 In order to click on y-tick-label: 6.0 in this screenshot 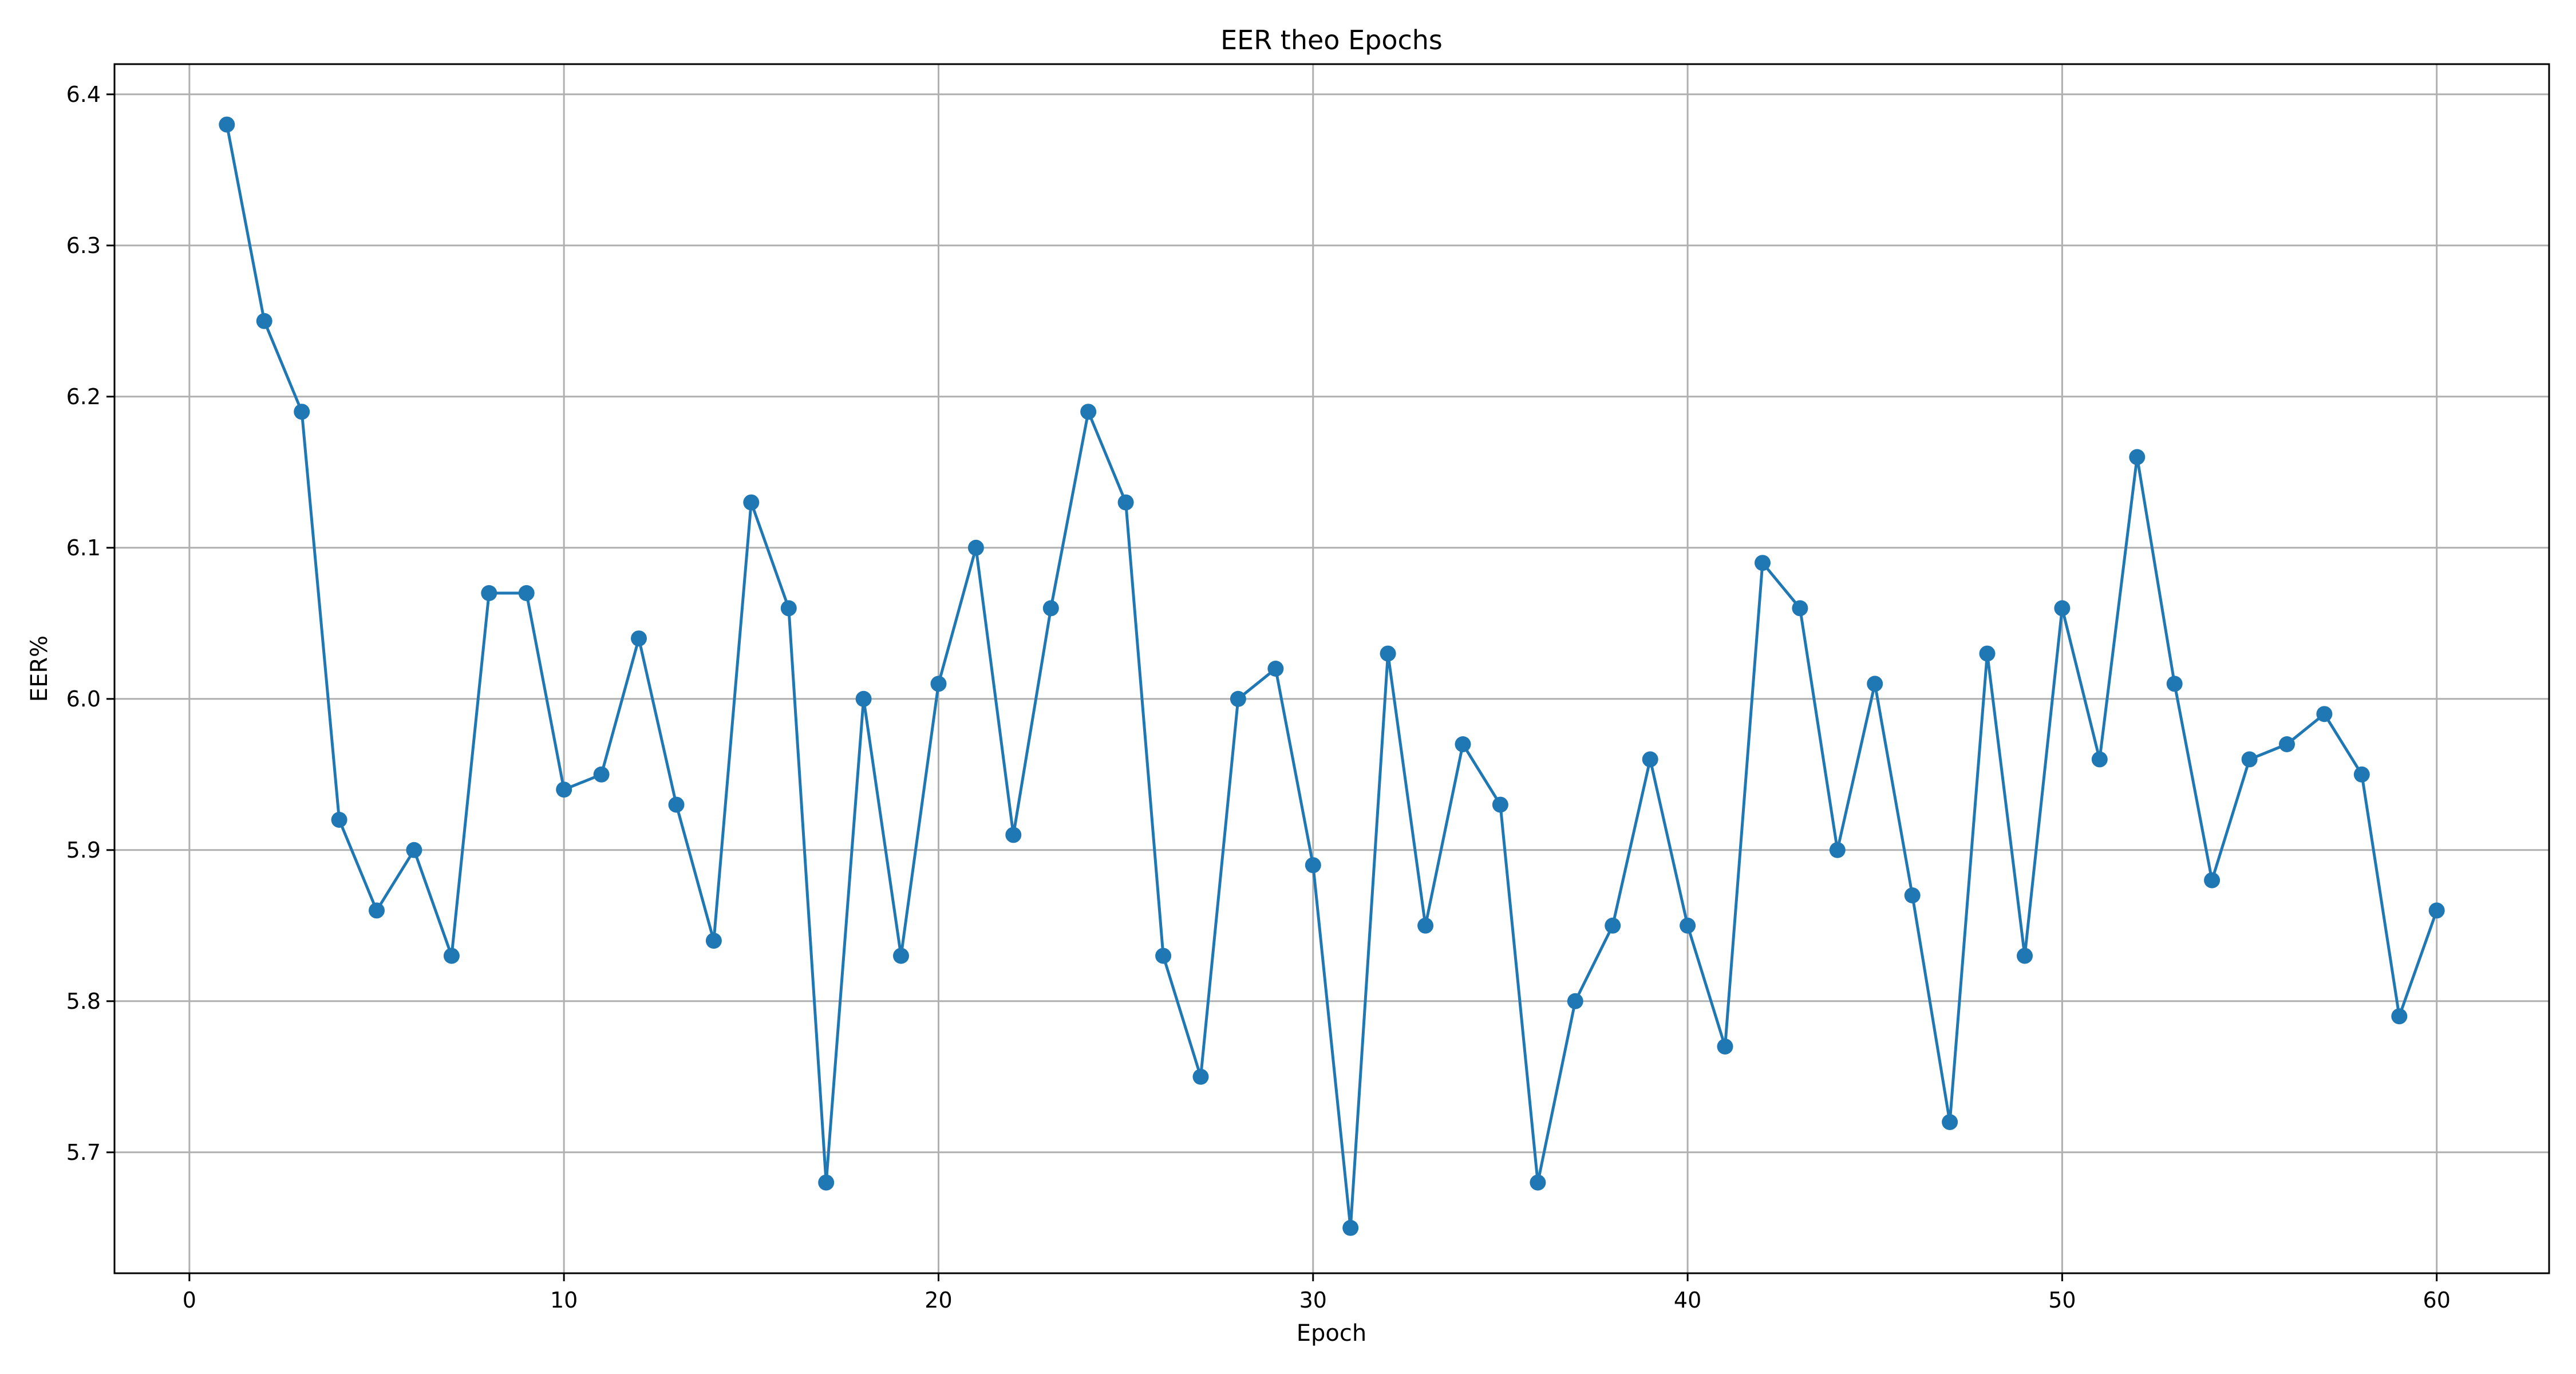, I will do `click(83, 699)`.